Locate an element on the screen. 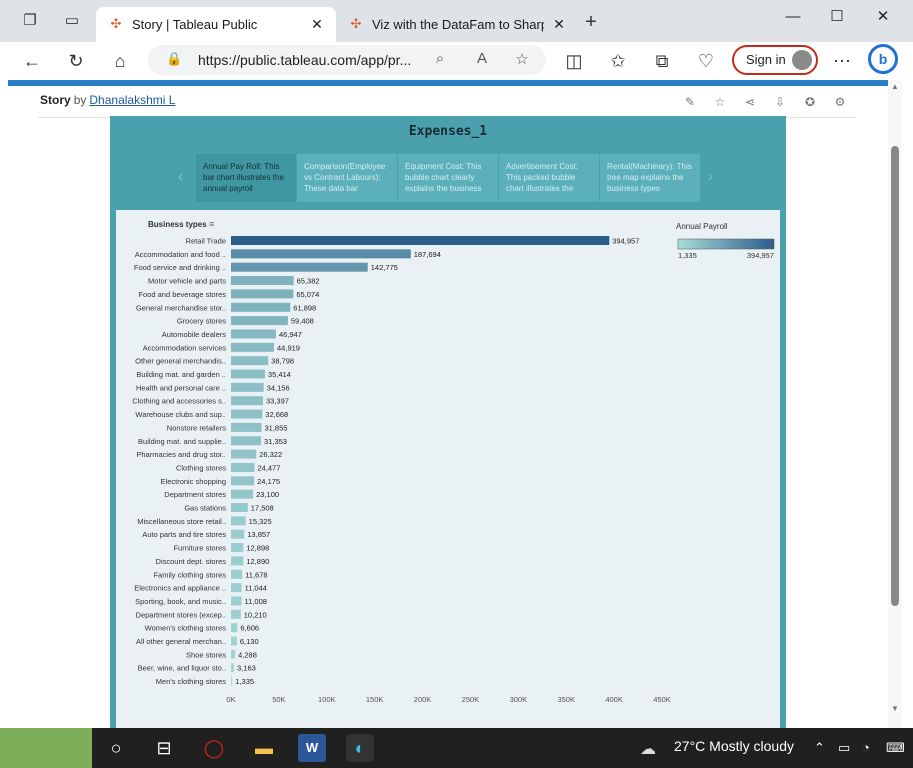  scrollbar-thumb is located at coordinates (895, 376).